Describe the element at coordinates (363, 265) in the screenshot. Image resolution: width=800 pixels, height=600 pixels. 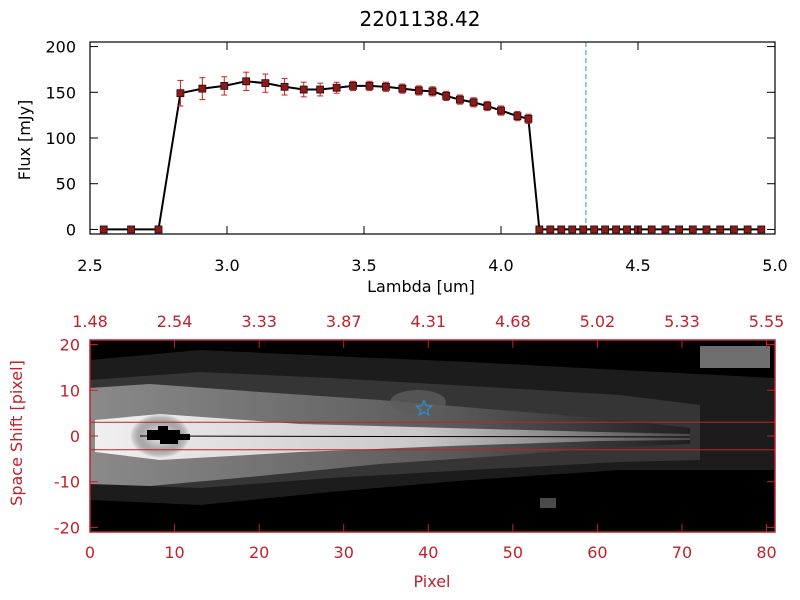
I see `x-tick-label: 3.5` at that location.